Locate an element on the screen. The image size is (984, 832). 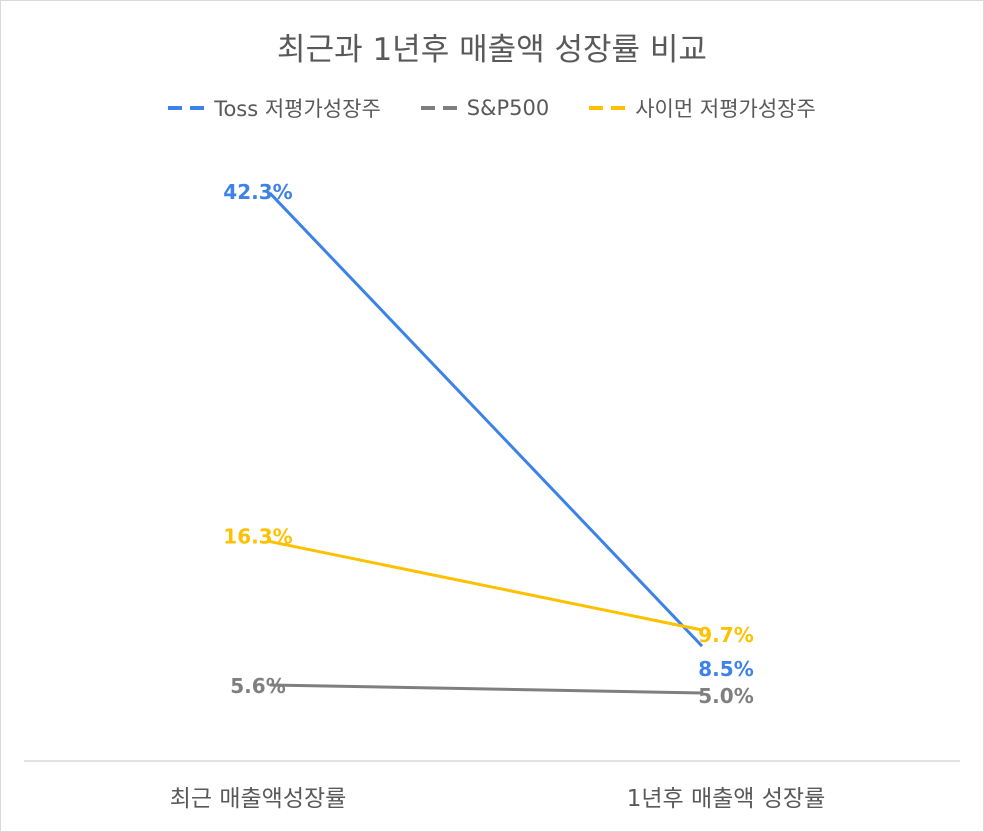
legend: Toss 저평가성장주 S&P500 사이먼 저평가성장주 is located at coordinates (492, 108).